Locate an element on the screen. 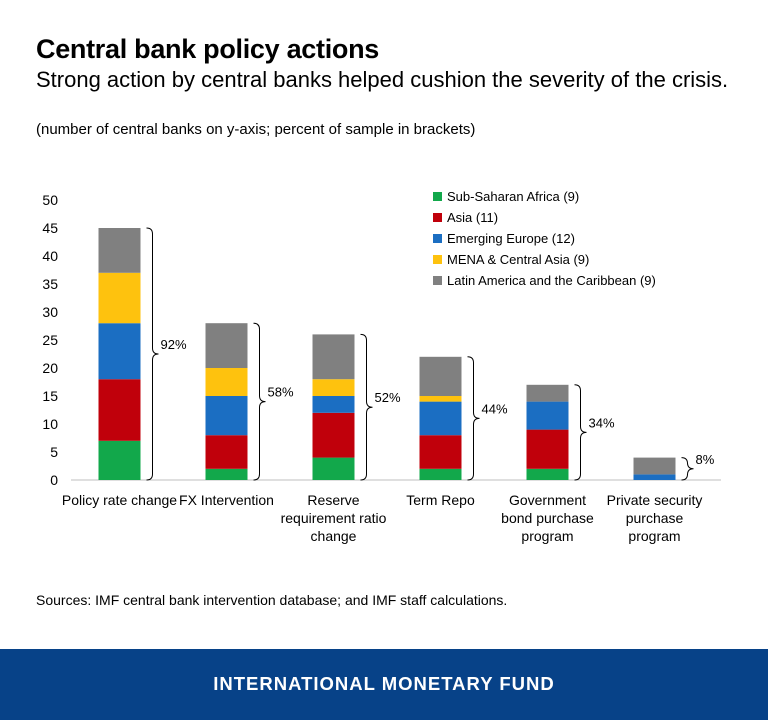 The width and height of the screenshot is (768, 720). legend-label: Latin America and the Caribbean (9) is located at coordinates (551, 280).